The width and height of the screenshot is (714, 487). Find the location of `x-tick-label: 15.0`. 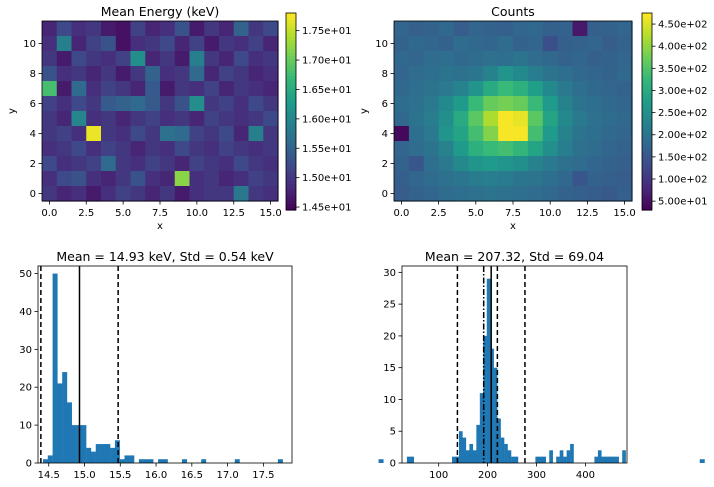

x-tick-label: 15.0 is located at coordinates (270, 213).